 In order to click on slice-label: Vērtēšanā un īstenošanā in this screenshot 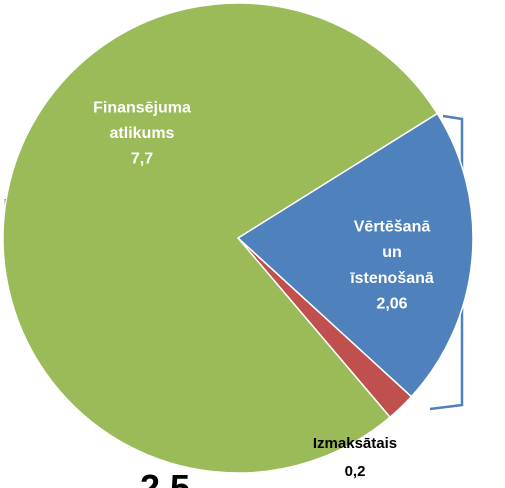, I will do `click(391, 253)`.